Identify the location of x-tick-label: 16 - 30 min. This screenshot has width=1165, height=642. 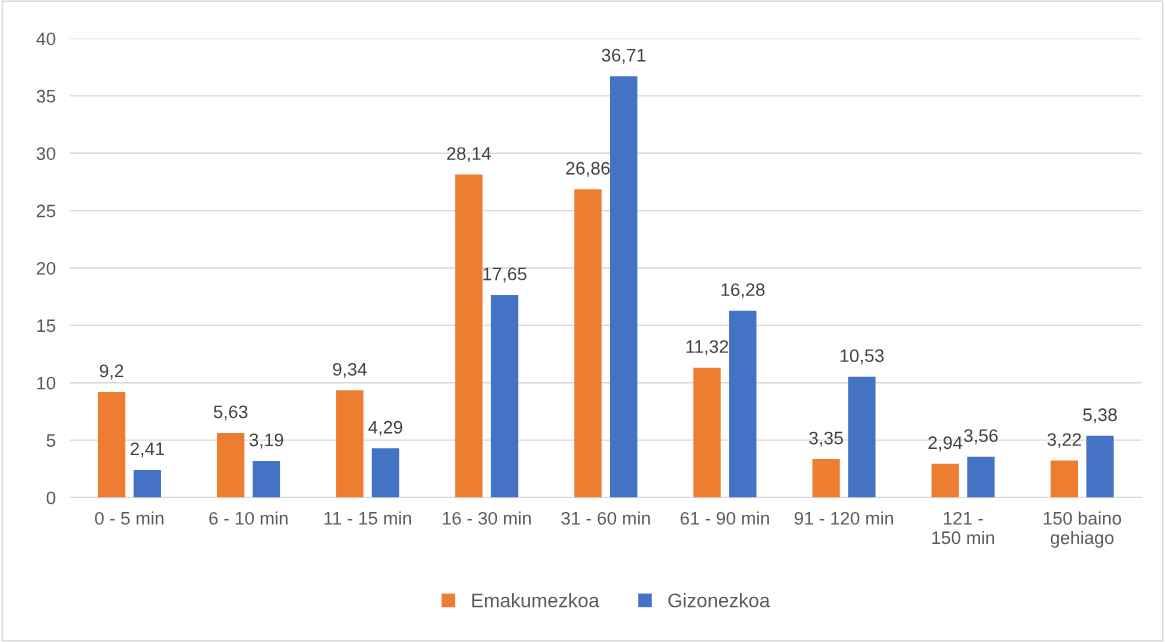
(486, 518).